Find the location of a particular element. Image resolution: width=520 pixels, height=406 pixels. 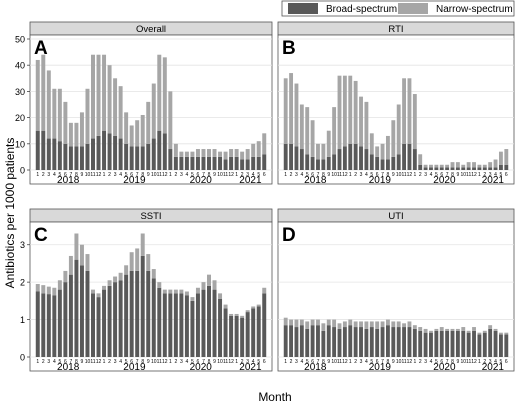

month-tick-label: 10 is located at coordinates (463, 362).